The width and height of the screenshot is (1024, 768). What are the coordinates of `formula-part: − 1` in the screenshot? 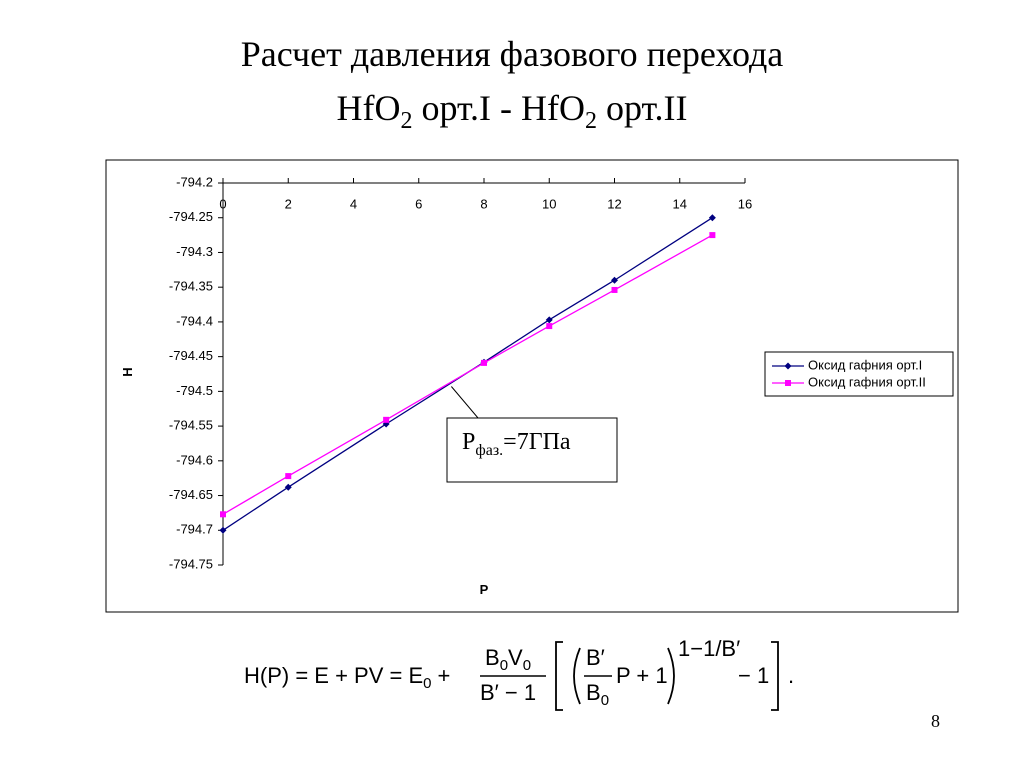 It's located at (753, 675).